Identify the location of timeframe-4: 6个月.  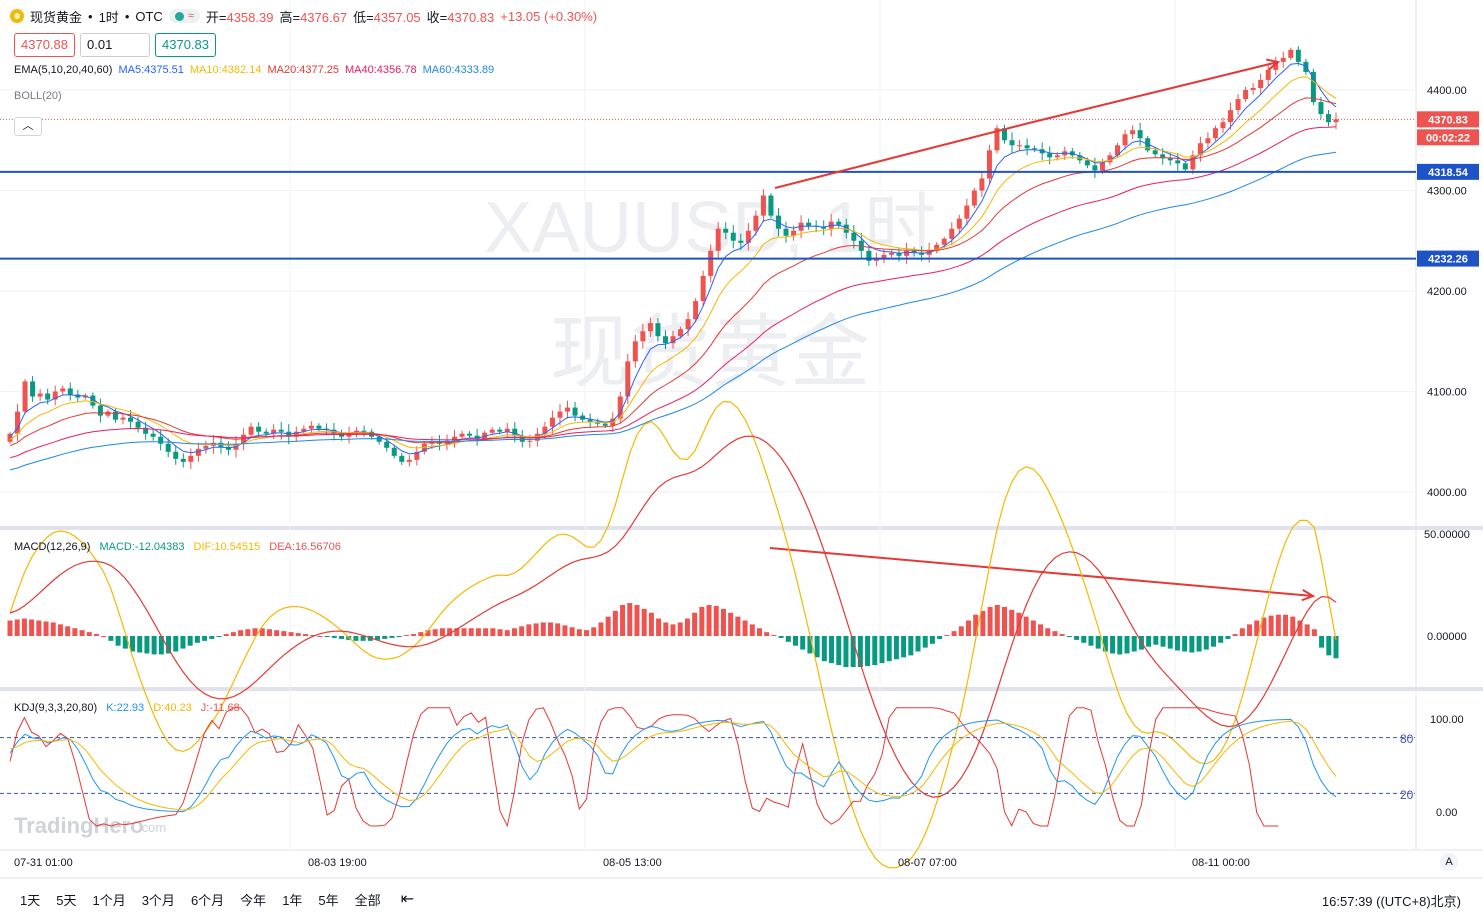
(207, 900).